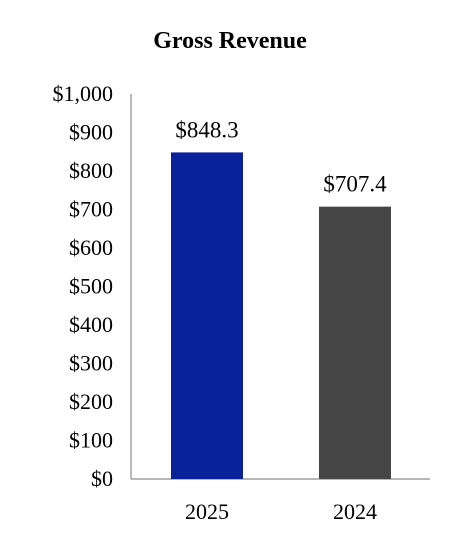  Describe the element at coordinates (91, 170) in the screenshot. I see `y-tick-label: $800` at that location.